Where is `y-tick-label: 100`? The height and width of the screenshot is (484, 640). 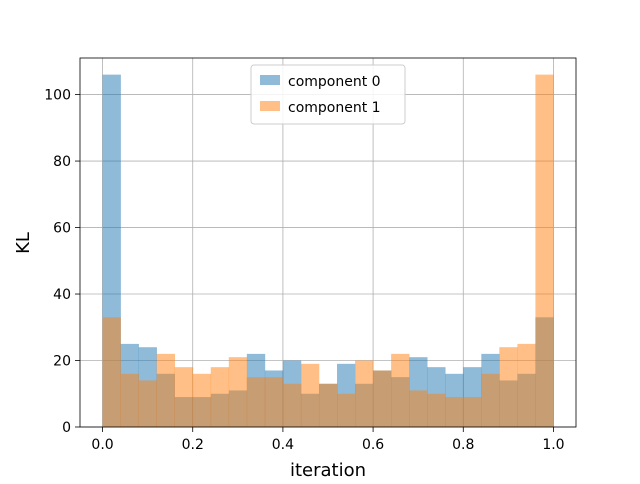 y-tick-label: 100 is located at coordinates (57, 96).